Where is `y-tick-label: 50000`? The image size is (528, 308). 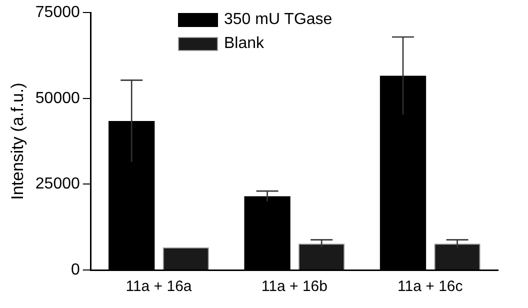
y-tick-label: 50000 is located at coordinates (57, 98).